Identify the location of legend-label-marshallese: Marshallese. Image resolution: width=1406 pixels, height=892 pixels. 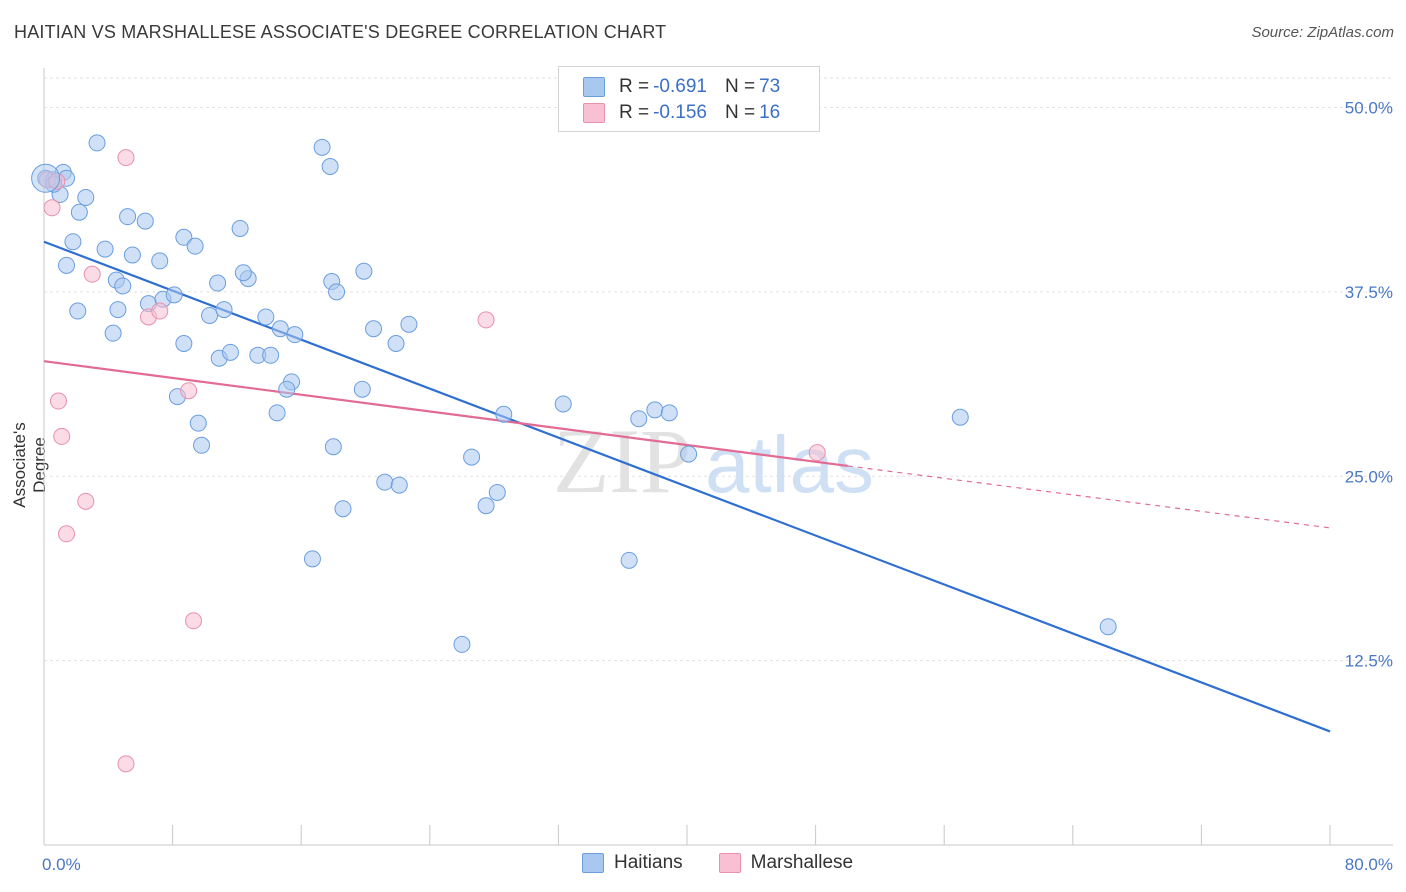
(802, 862).